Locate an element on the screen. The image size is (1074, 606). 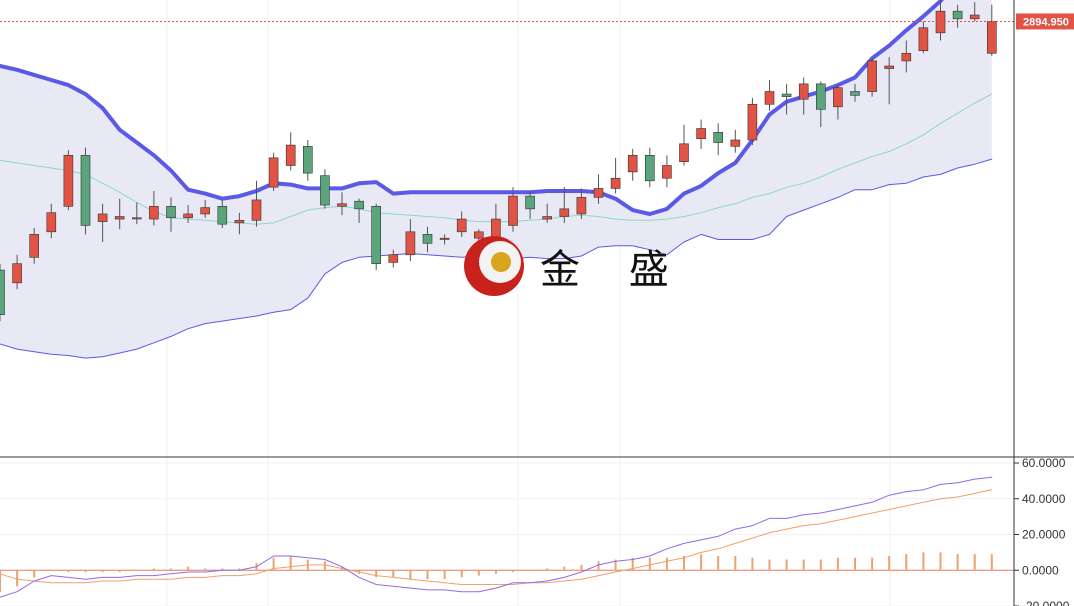
jinsheng-logo is located at coordinates (494, 266).